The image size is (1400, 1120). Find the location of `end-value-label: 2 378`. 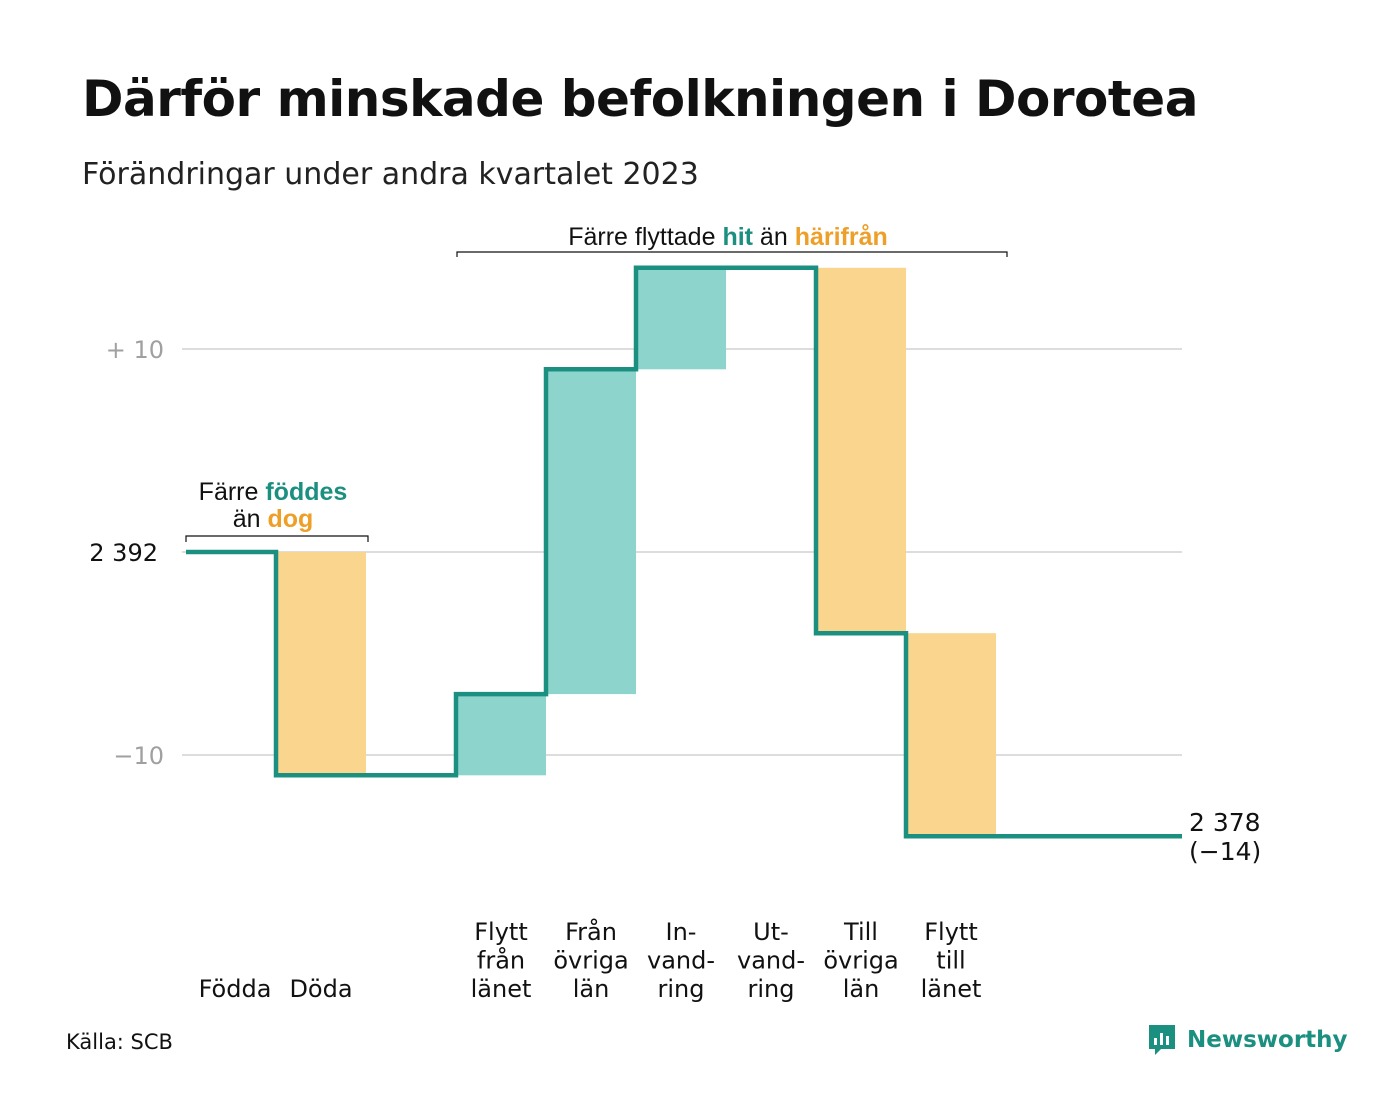

end-value-label: 2 378 is located at coordinates (1225, 822).